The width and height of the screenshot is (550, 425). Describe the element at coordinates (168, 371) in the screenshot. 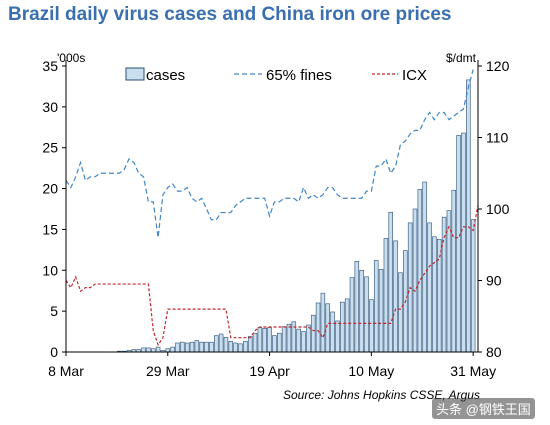

I see `x-tick-label: 29 Mar` at that location.